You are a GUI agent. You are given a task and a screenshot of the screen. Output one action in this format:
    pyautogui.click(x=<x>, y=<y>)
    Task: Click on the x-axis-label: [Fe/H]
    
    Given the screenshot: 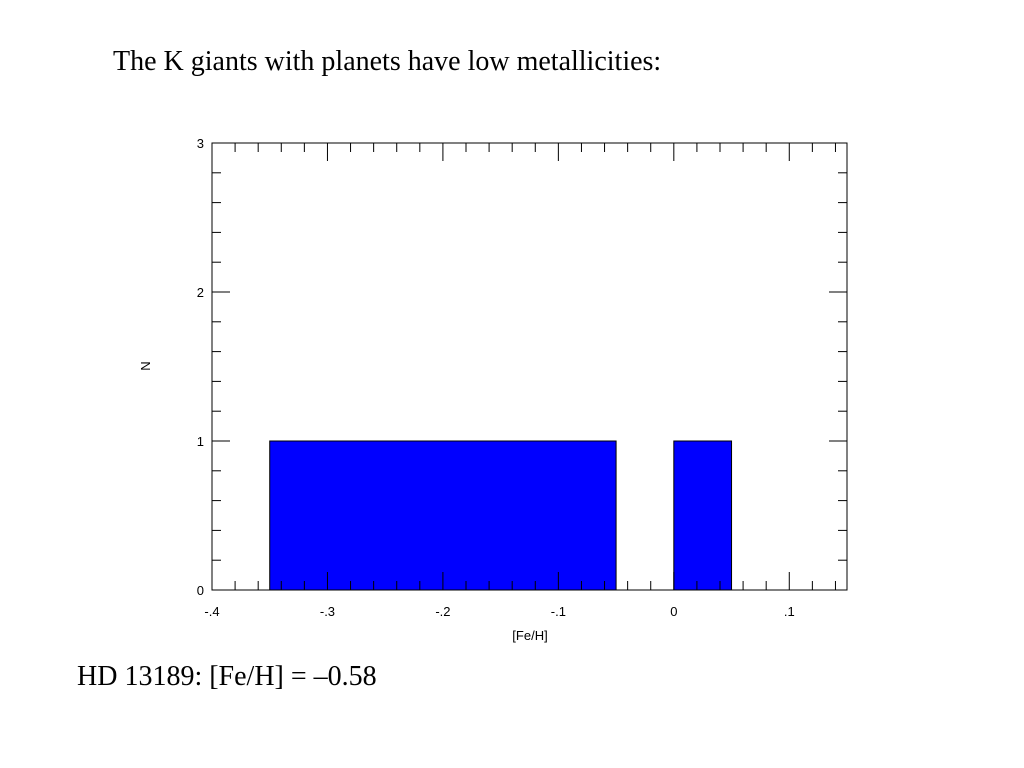 What is the action you would take?
    pyautogui.click(x=529, y=635)
    